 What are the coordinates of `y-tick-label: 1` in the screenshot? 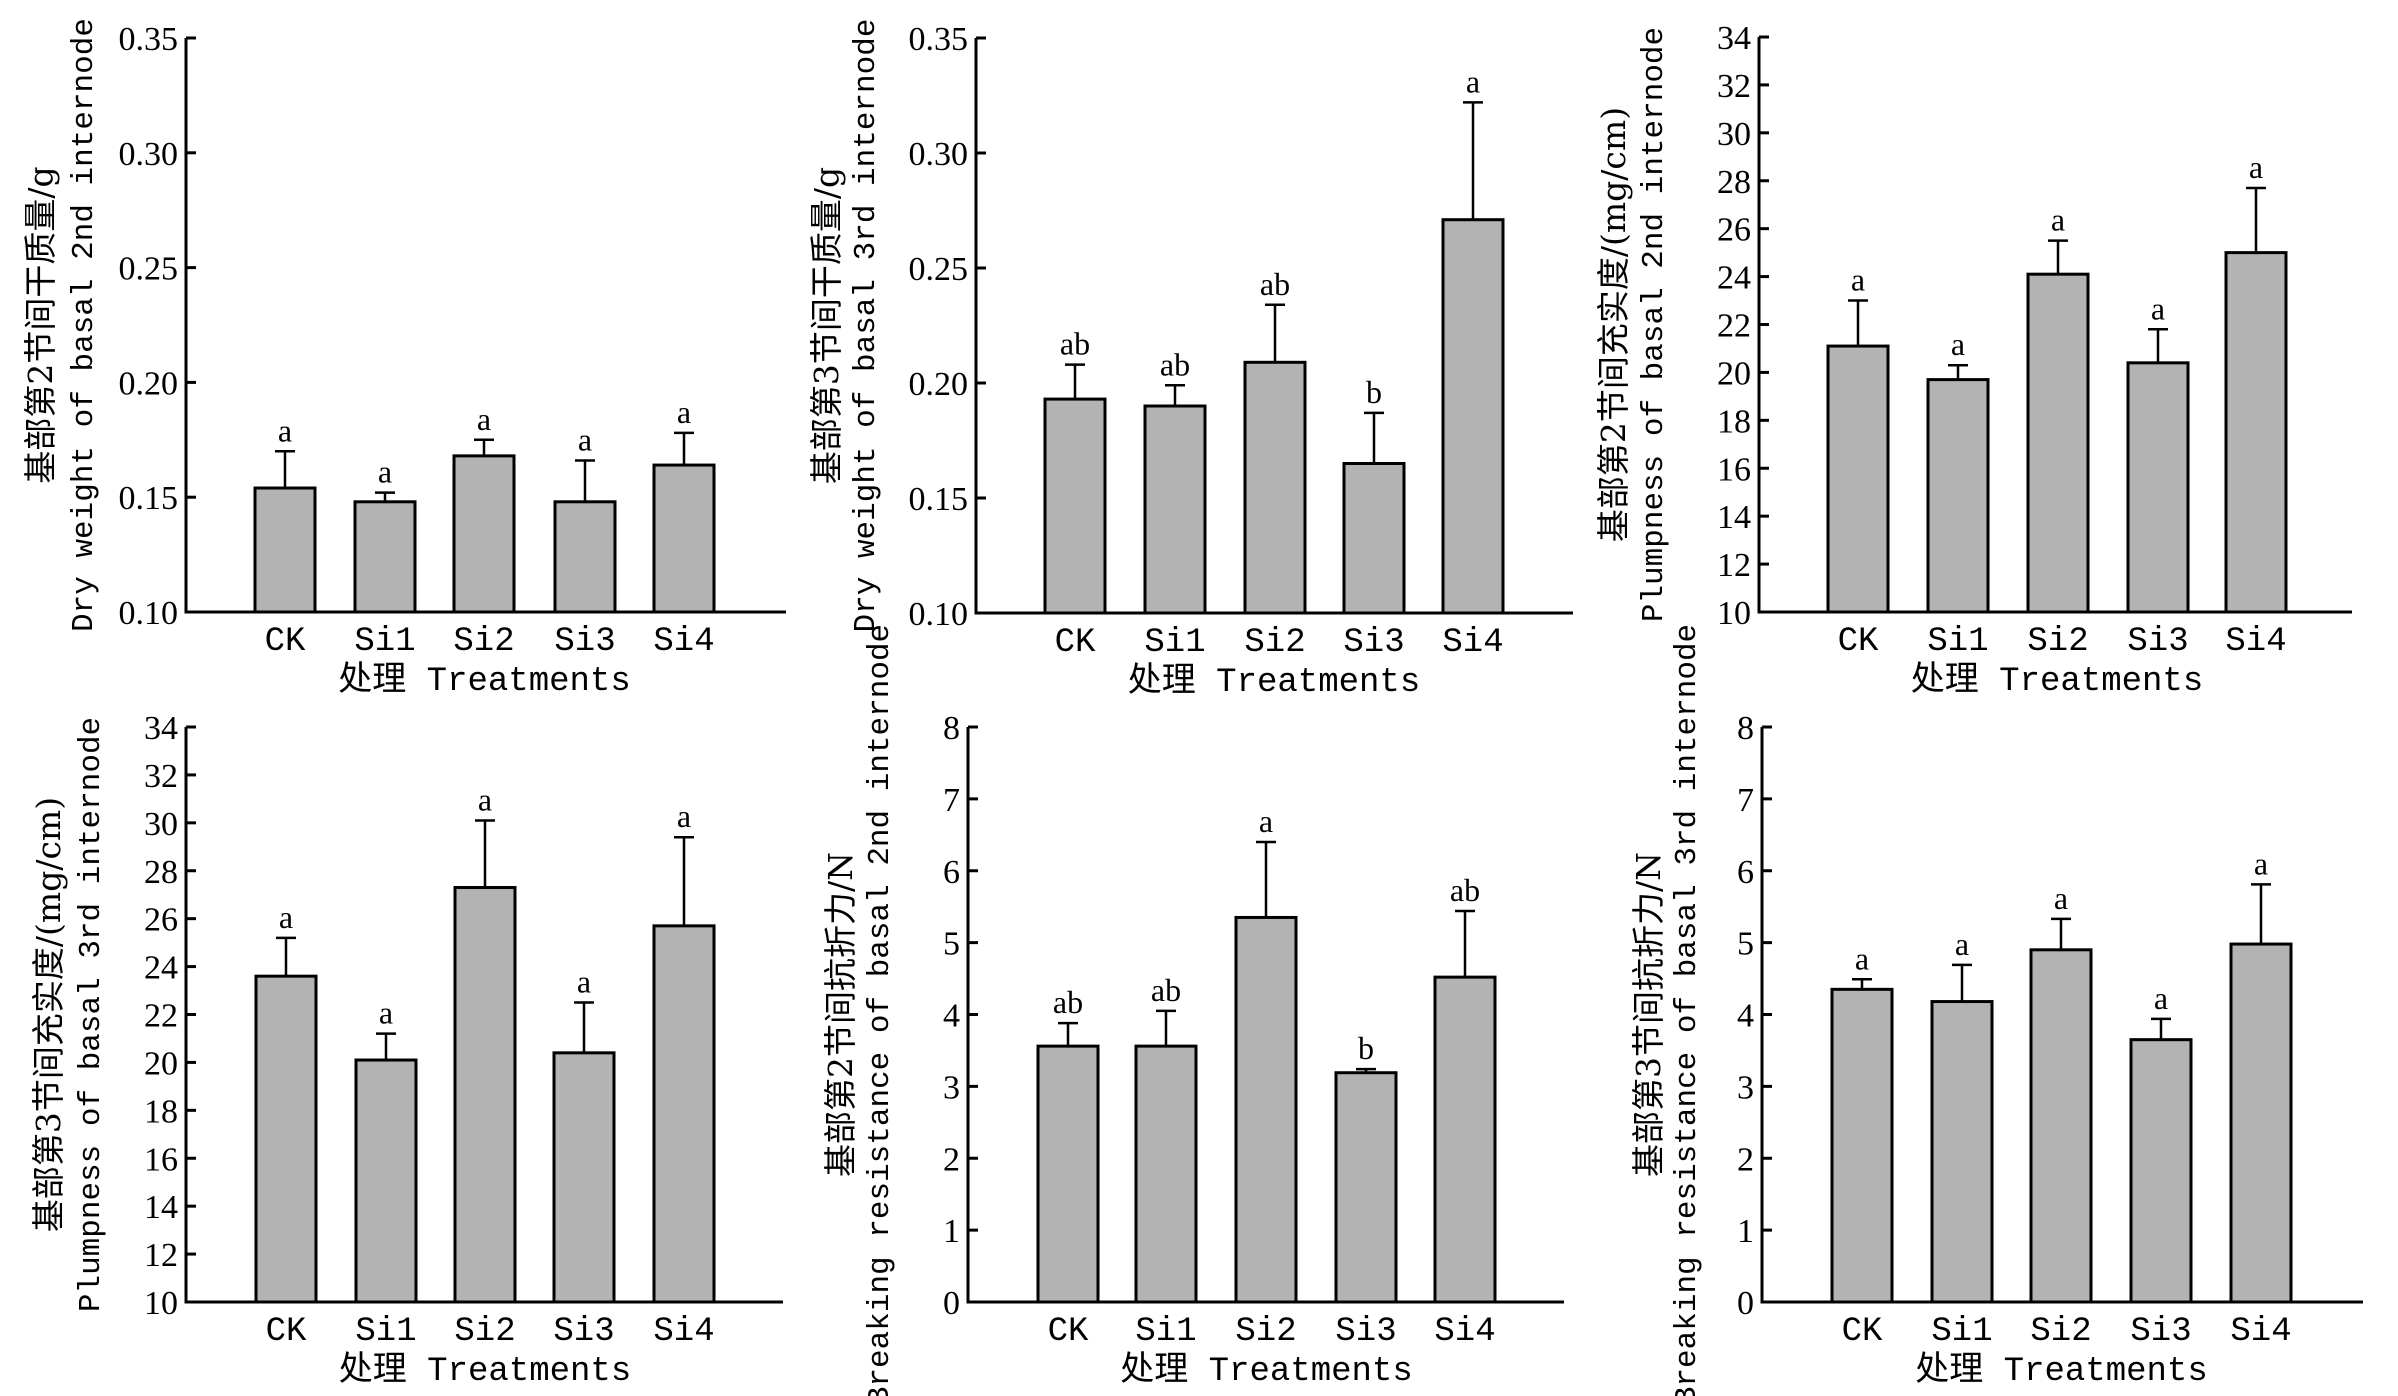 It's located at (951, 1231).